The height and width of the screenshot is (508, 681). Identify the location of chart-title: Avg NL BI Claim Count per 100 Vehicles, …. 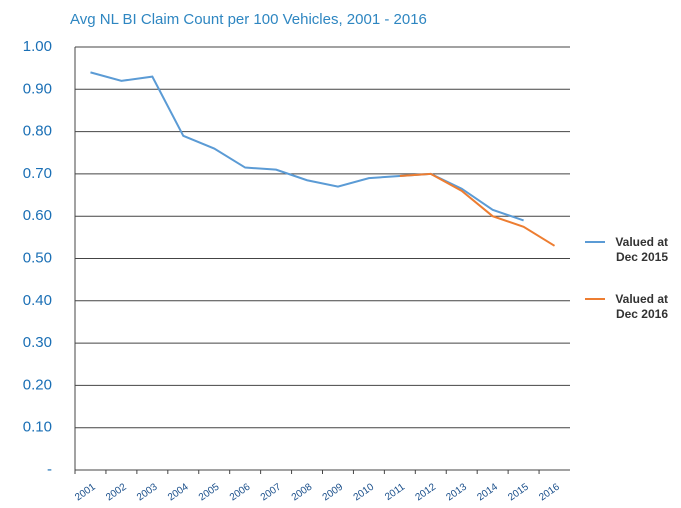
(248, 19).